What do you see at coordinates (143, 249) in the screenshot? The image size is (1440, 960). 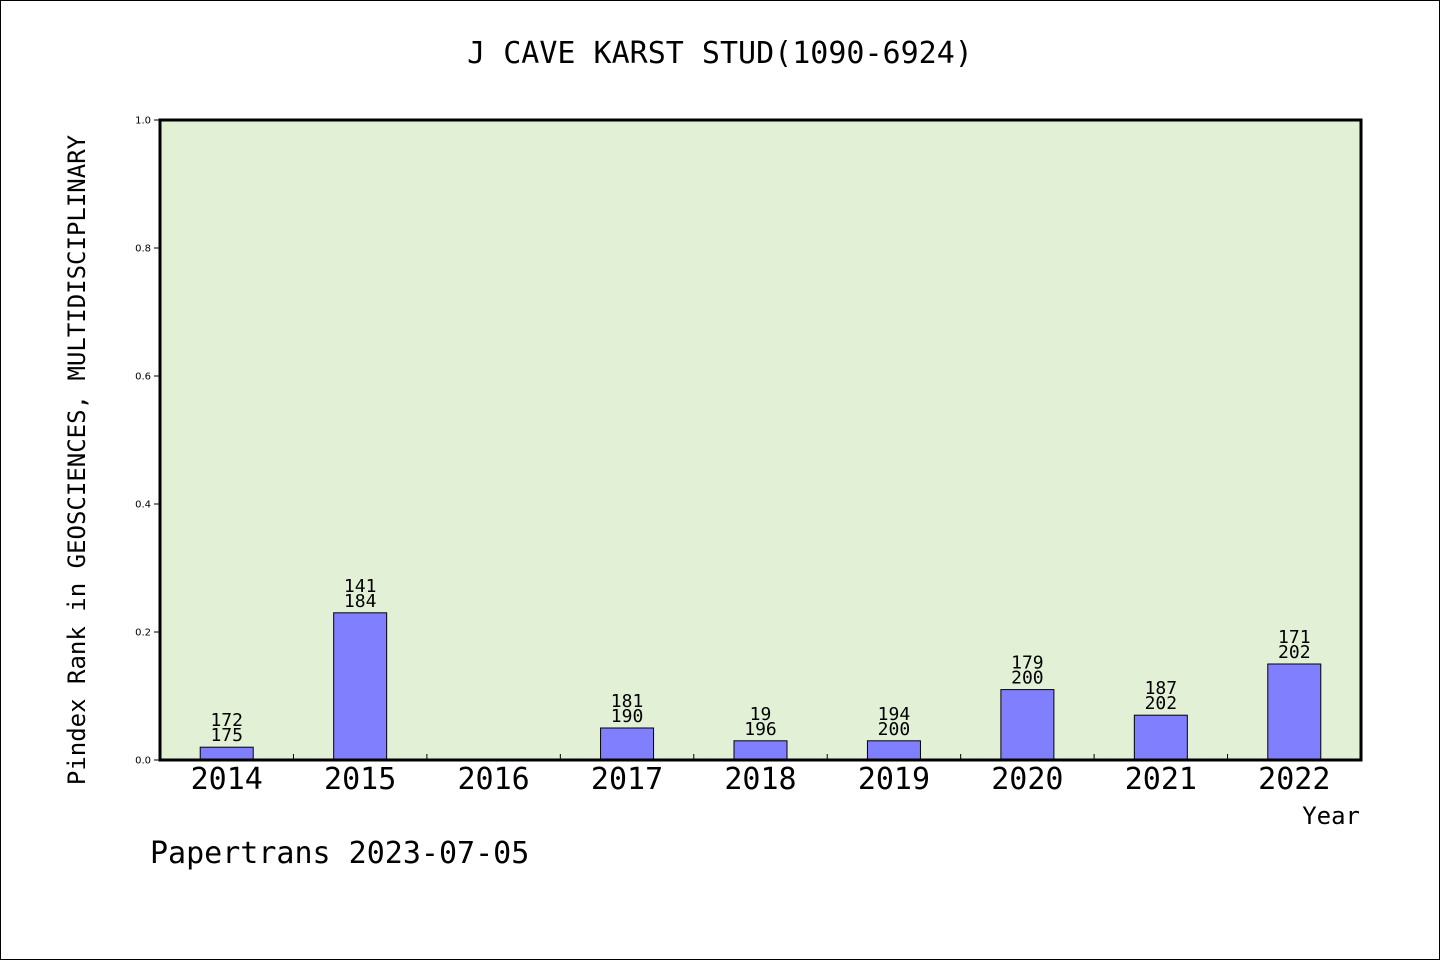 I see `y-tick-label: 0.8` at bounding box center [143, 249].